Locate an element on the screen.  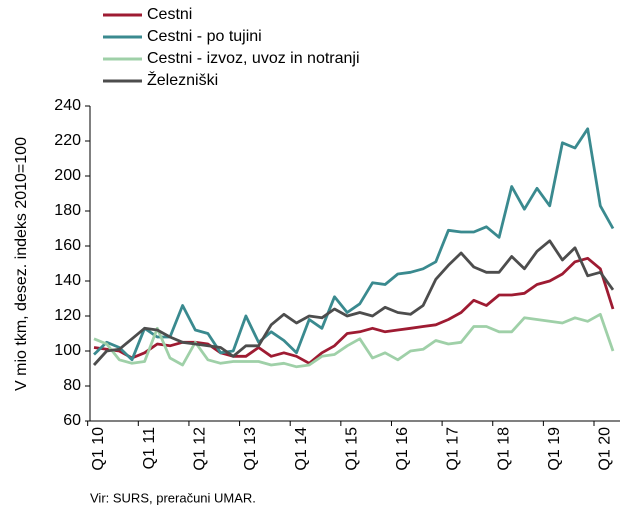
legend-label: Cestni - izvoz, uvoz in notranji is located at coordinates (253, 58).